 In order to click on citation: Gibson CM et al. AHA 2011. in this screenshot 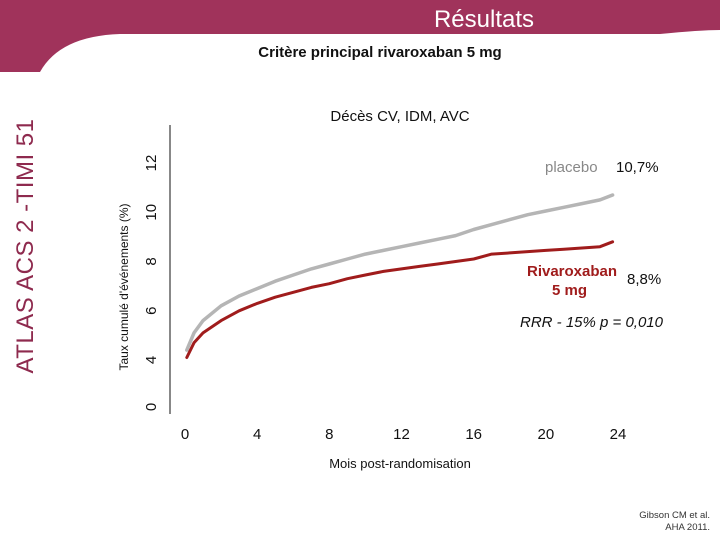, I will do `click(674, 522)`.